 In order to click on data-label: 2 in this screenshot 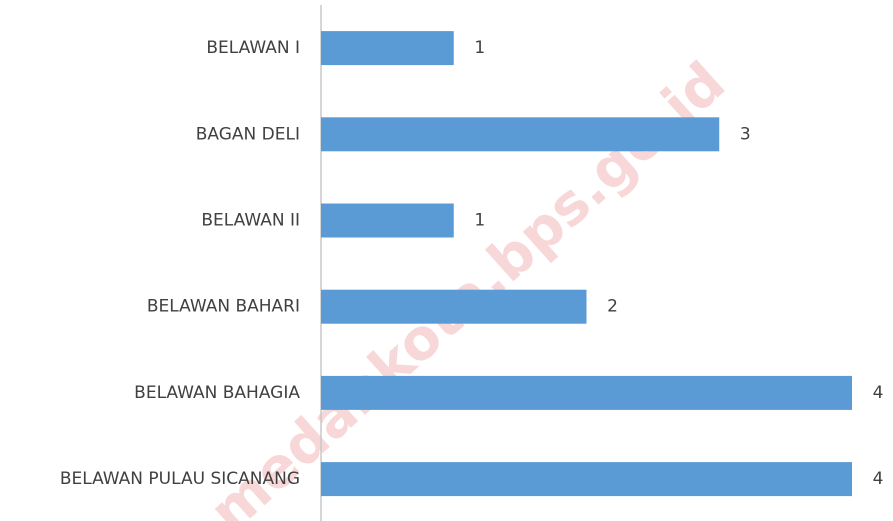, I will do `click(612, 307)`.